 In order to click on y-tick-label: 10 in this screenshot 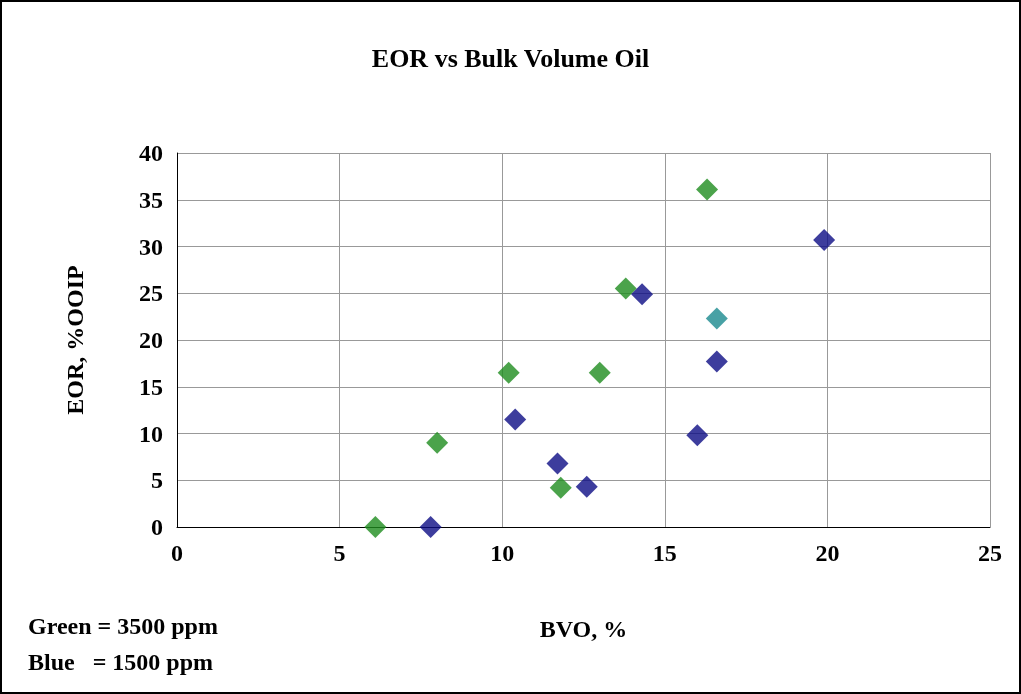, I will do `click(151, 433)`.